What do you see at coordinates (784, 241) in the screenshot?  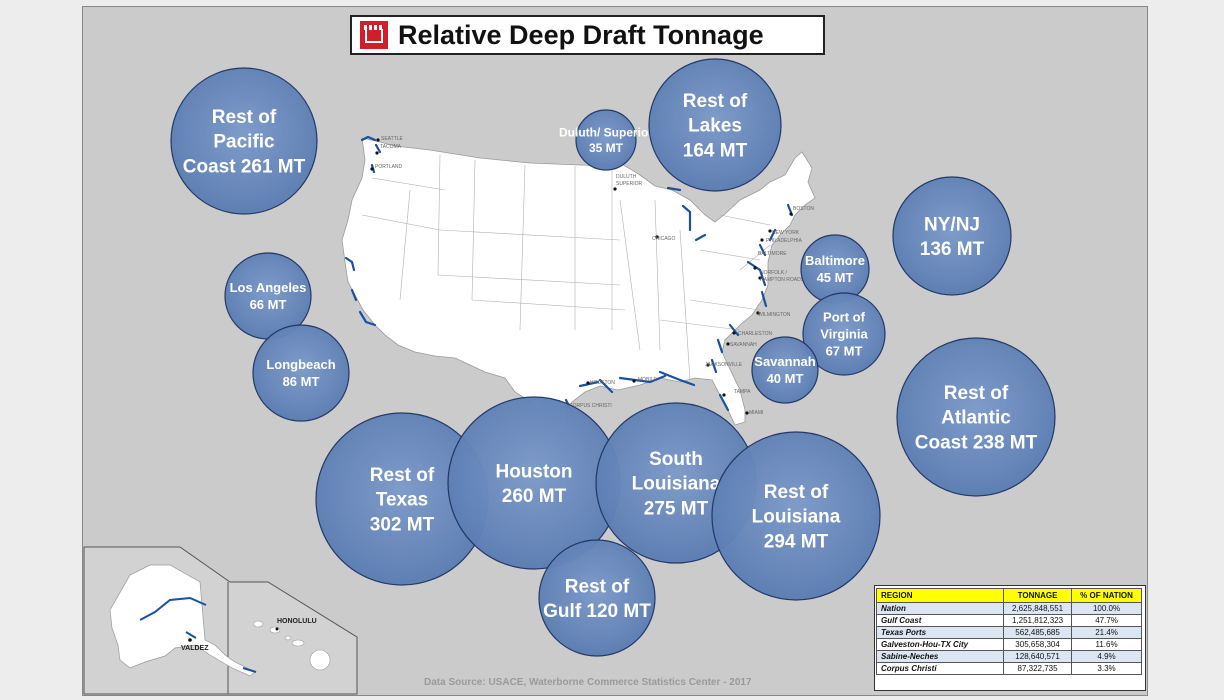 I see `city-label: PHILADELPHIA` at bounding box center [784, 241].